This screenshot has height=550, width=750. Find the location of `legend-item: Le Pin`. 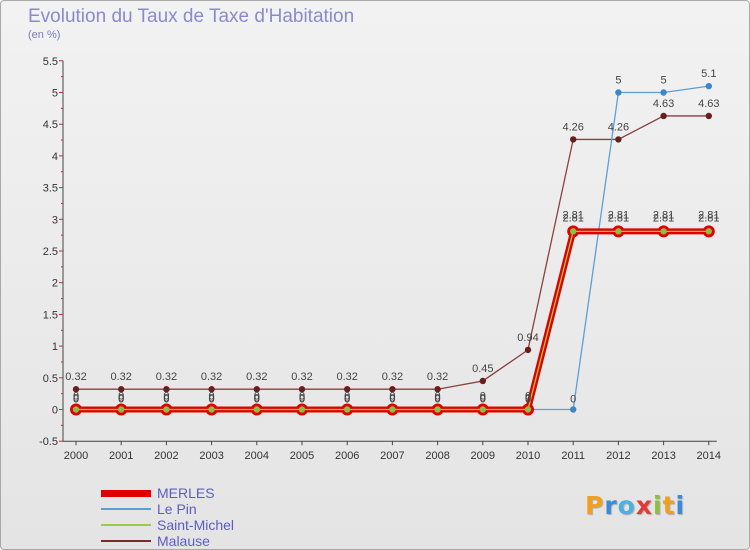

legend-item: Le Pin is located at coordinates (167, 509).